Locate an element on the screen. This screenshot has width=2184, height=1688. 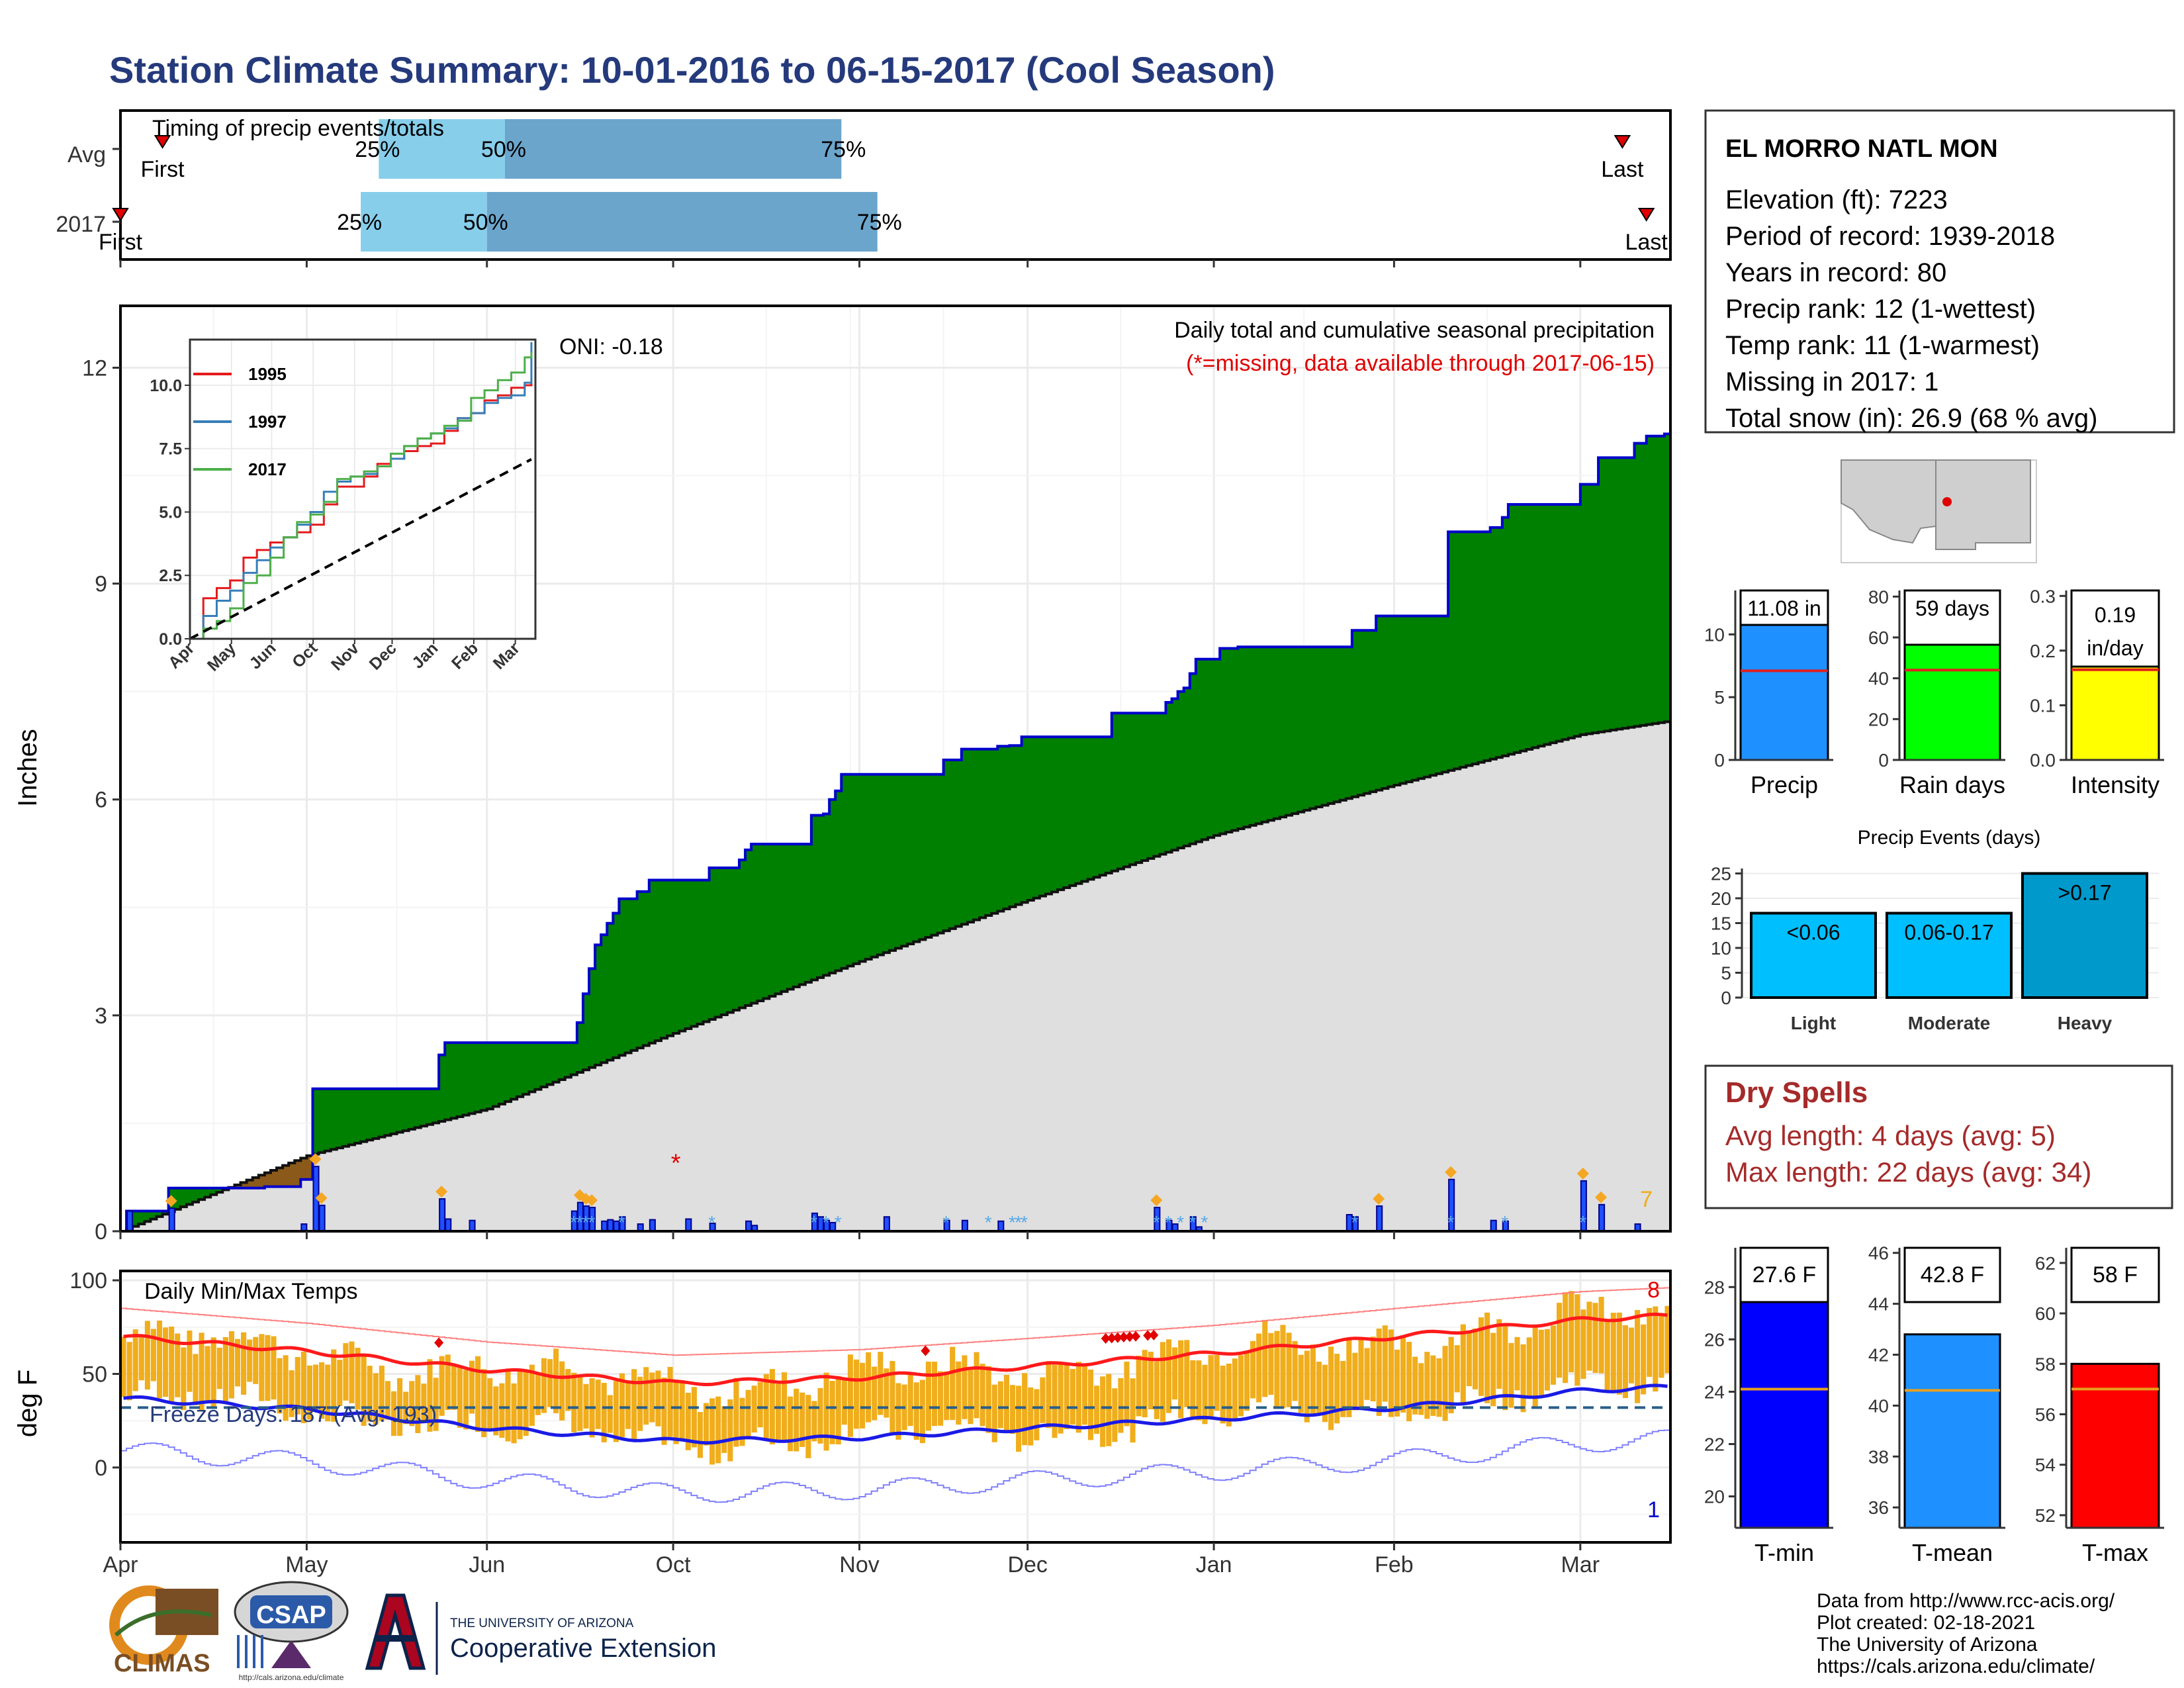
last-event-label: Last is located at coordinates (1622, 169).